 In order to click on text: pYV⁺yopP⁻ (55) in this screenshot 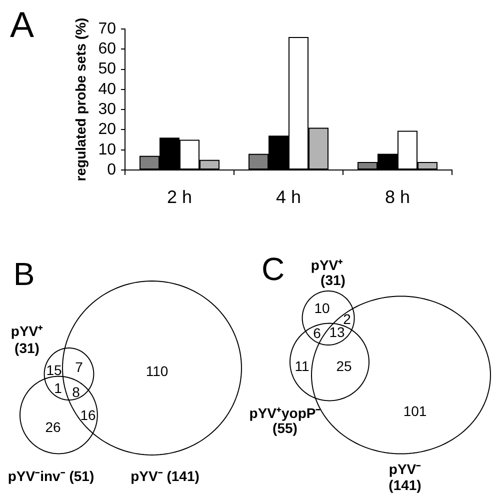, I will do `click(285, 420)`.